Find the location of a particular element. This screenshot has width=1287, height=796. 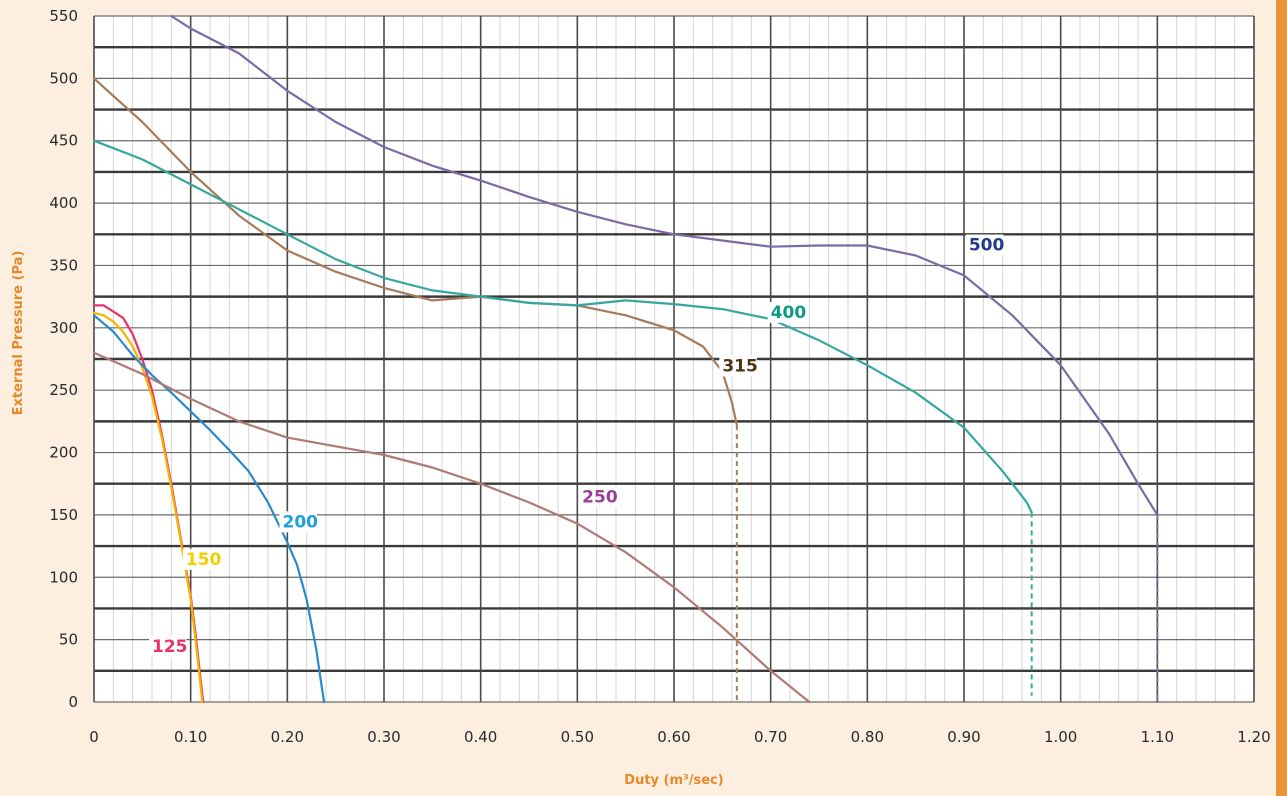

y-tick-label: 200 is located at coordinates (63, 453).